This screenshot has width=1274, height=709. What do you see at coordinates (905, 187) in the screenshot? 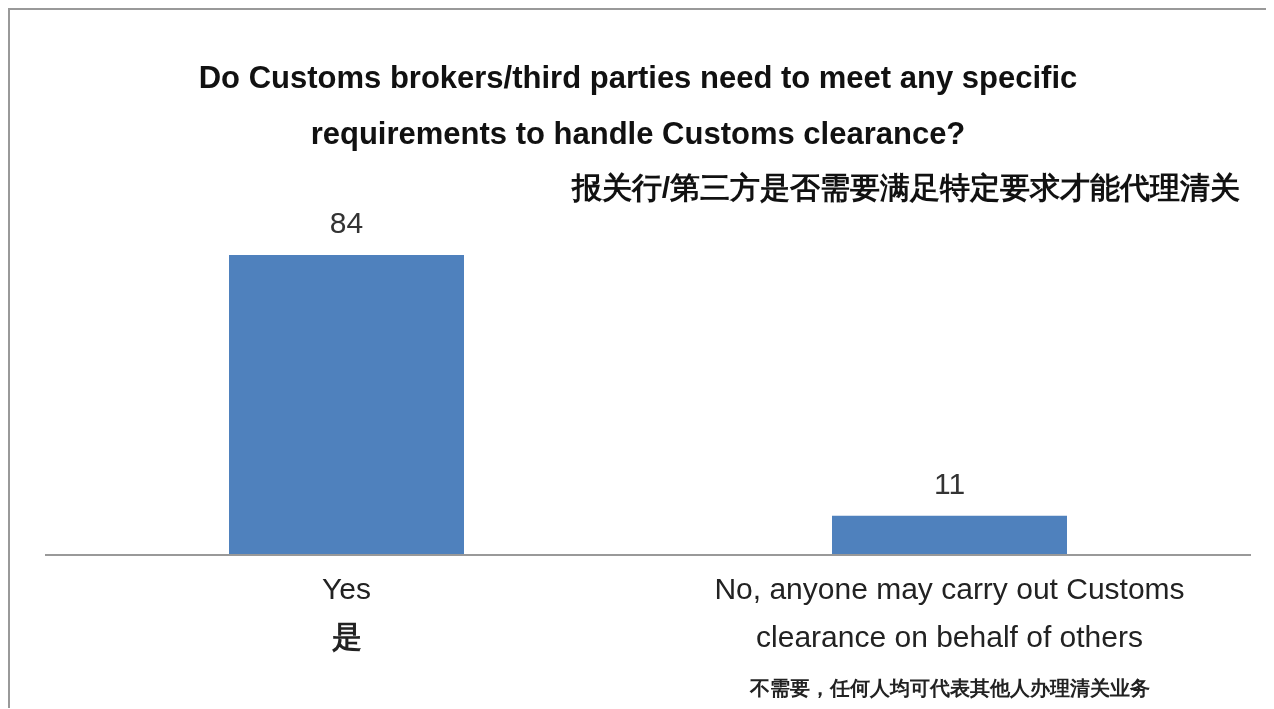
I see `chart-subtitle: 报关行/第三方是否需要满足特定要求才能代理清关` at bounding box center [905, 187].